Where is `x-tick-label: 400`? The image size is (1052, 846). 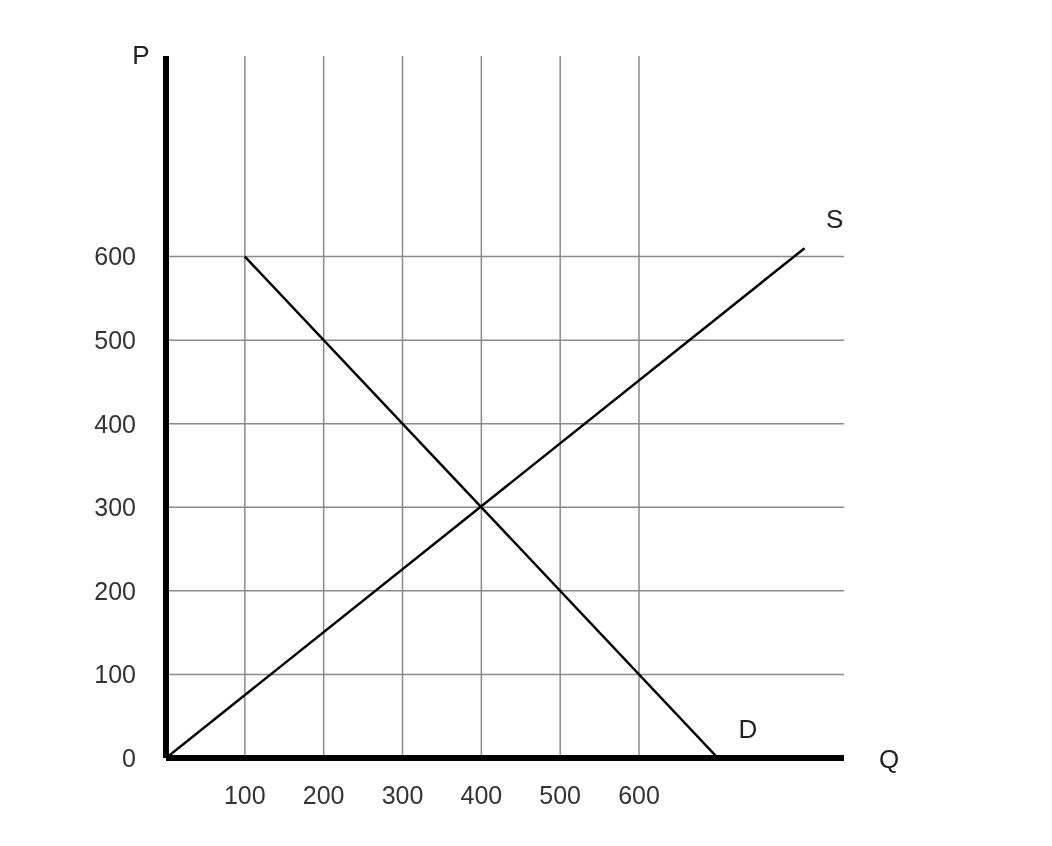
x-tick-label: 400 is located at coordinates (481, 794).